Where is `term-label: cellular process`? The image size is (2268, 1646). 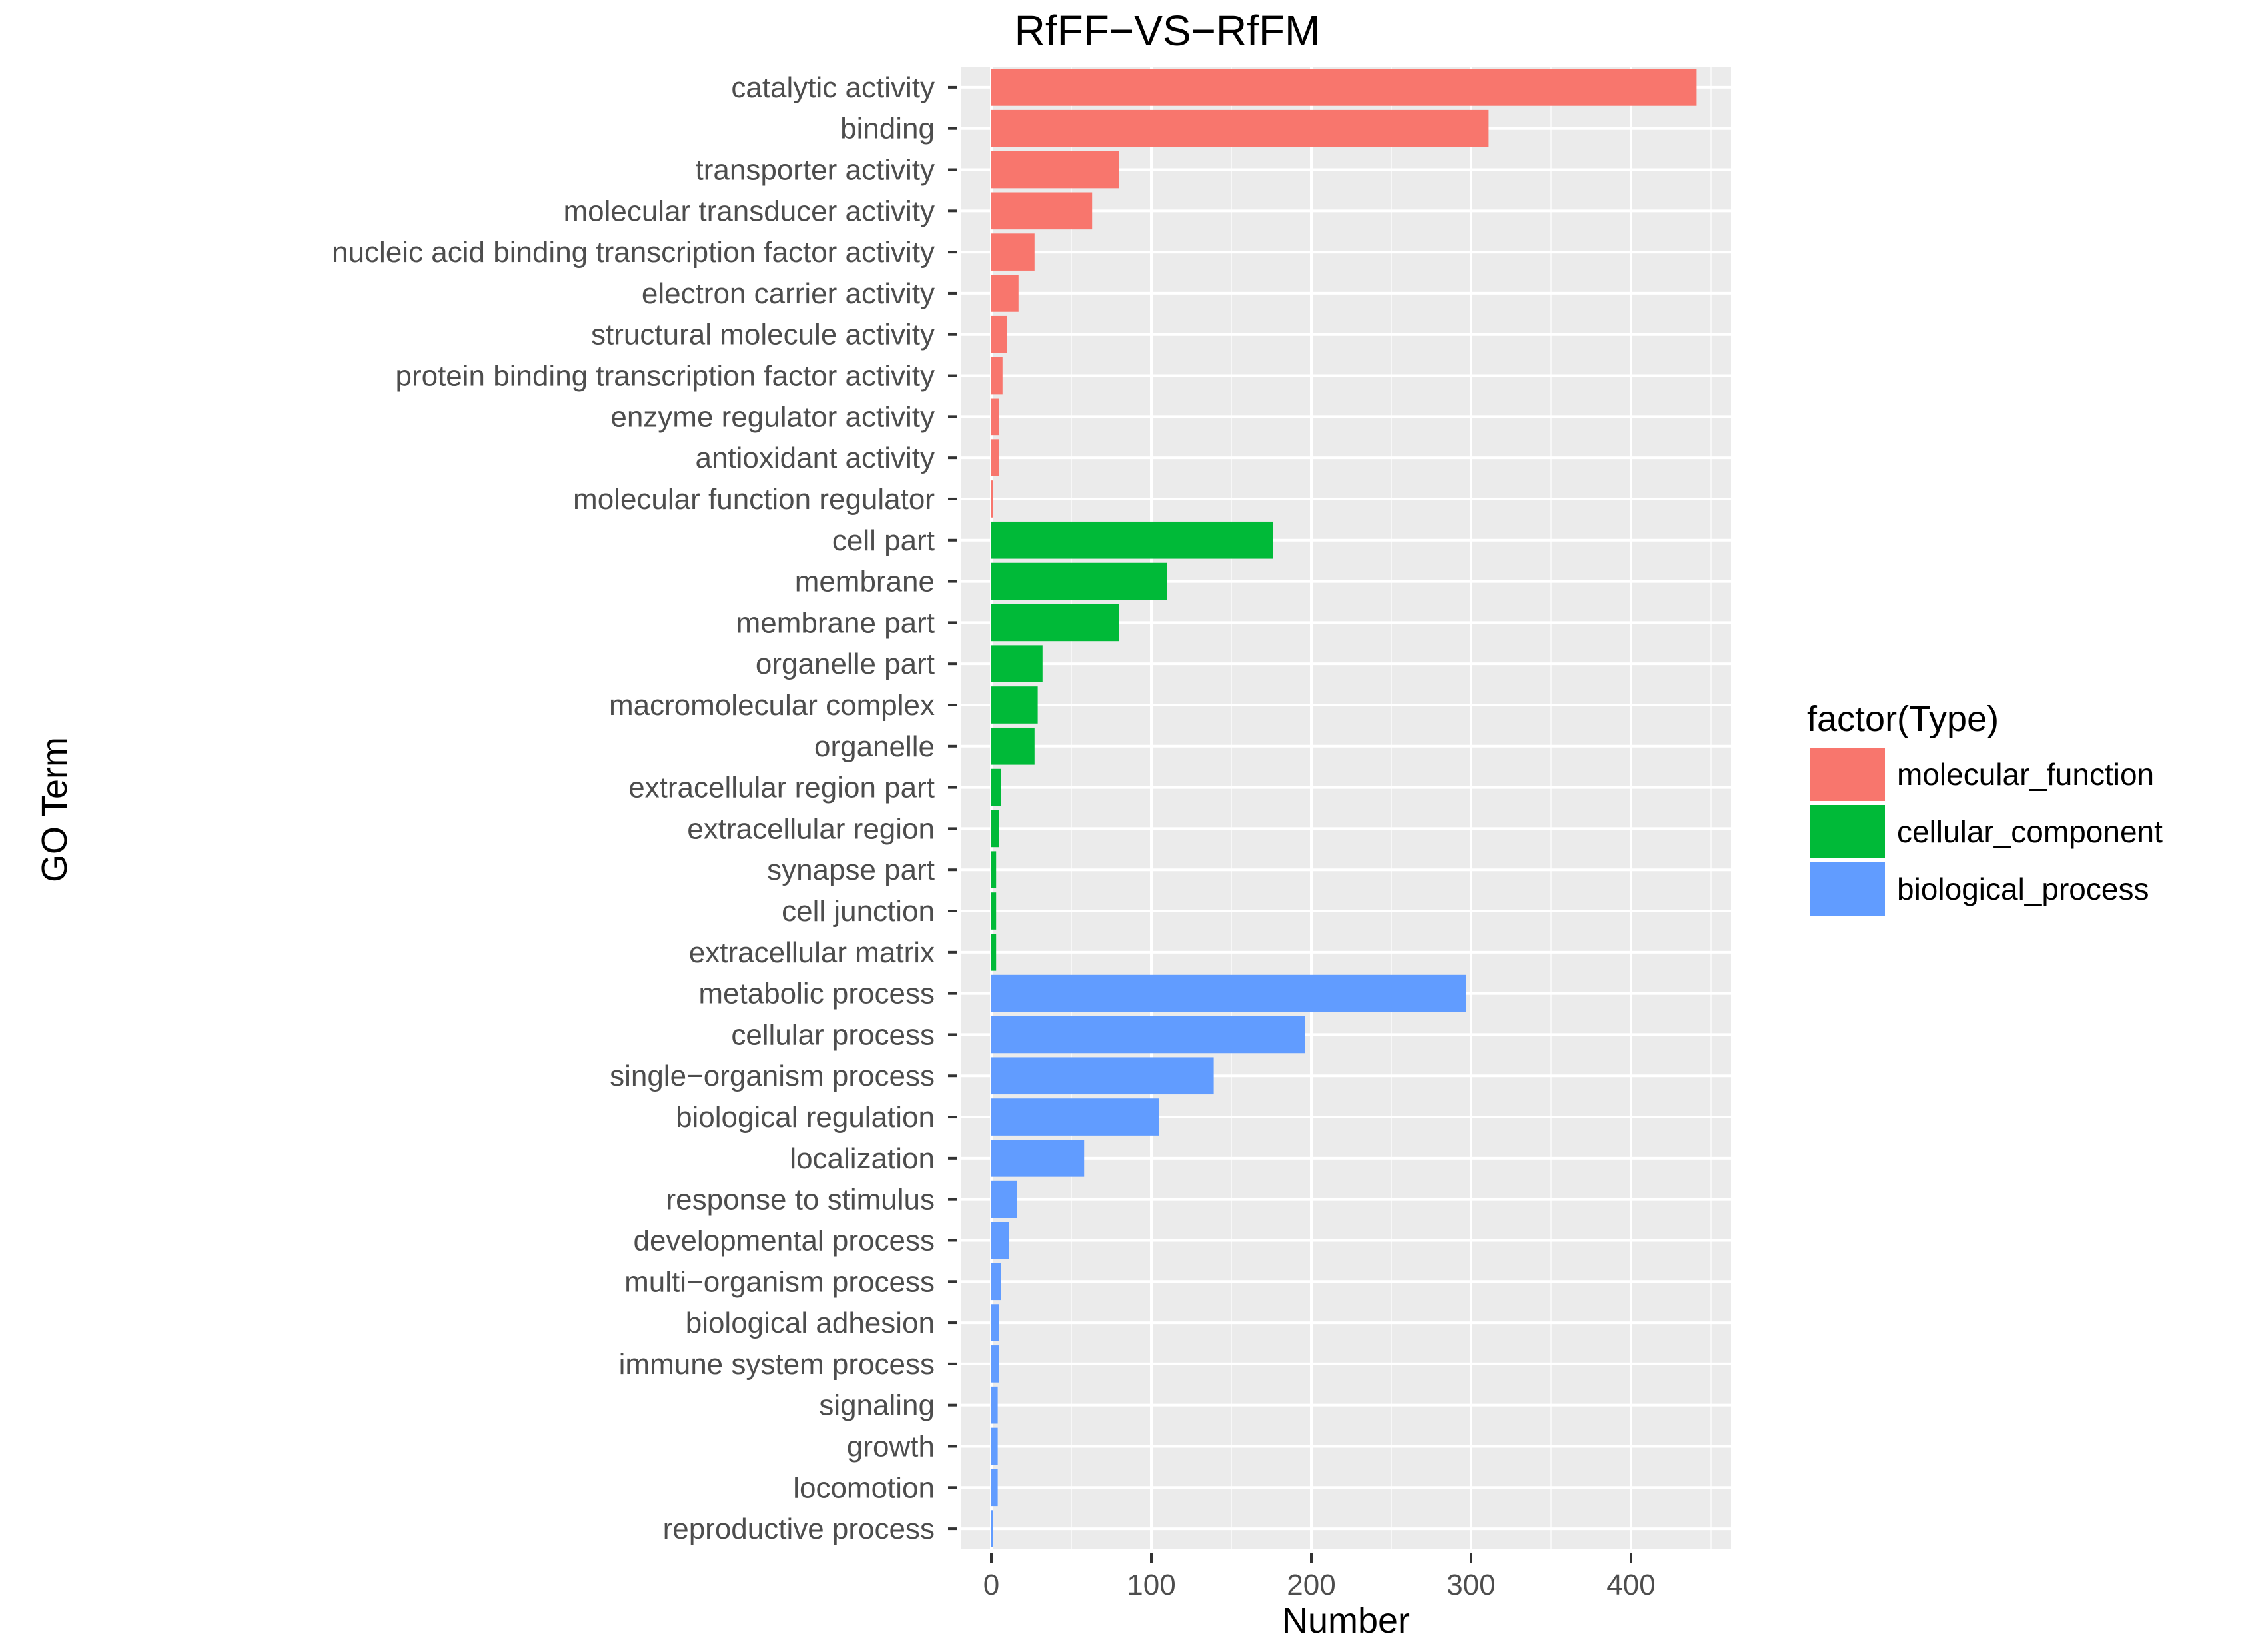
term-label: cellular process is located at coordinates (833, 1034).